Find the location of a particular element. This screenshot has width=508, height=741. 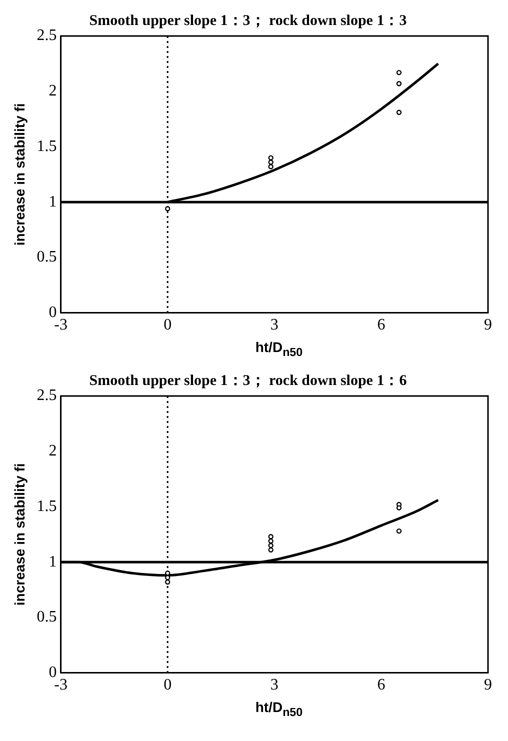

chart-title: Smooth upper slope 1：3； rock down slope 1：3 is located at coordinates (248, 20).